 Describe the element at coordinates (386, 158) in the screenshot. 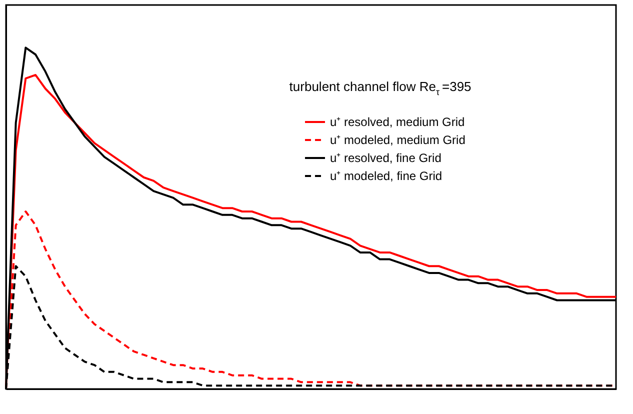

I see `legend-label: u⁺ resolved, fine Grid` at that location.